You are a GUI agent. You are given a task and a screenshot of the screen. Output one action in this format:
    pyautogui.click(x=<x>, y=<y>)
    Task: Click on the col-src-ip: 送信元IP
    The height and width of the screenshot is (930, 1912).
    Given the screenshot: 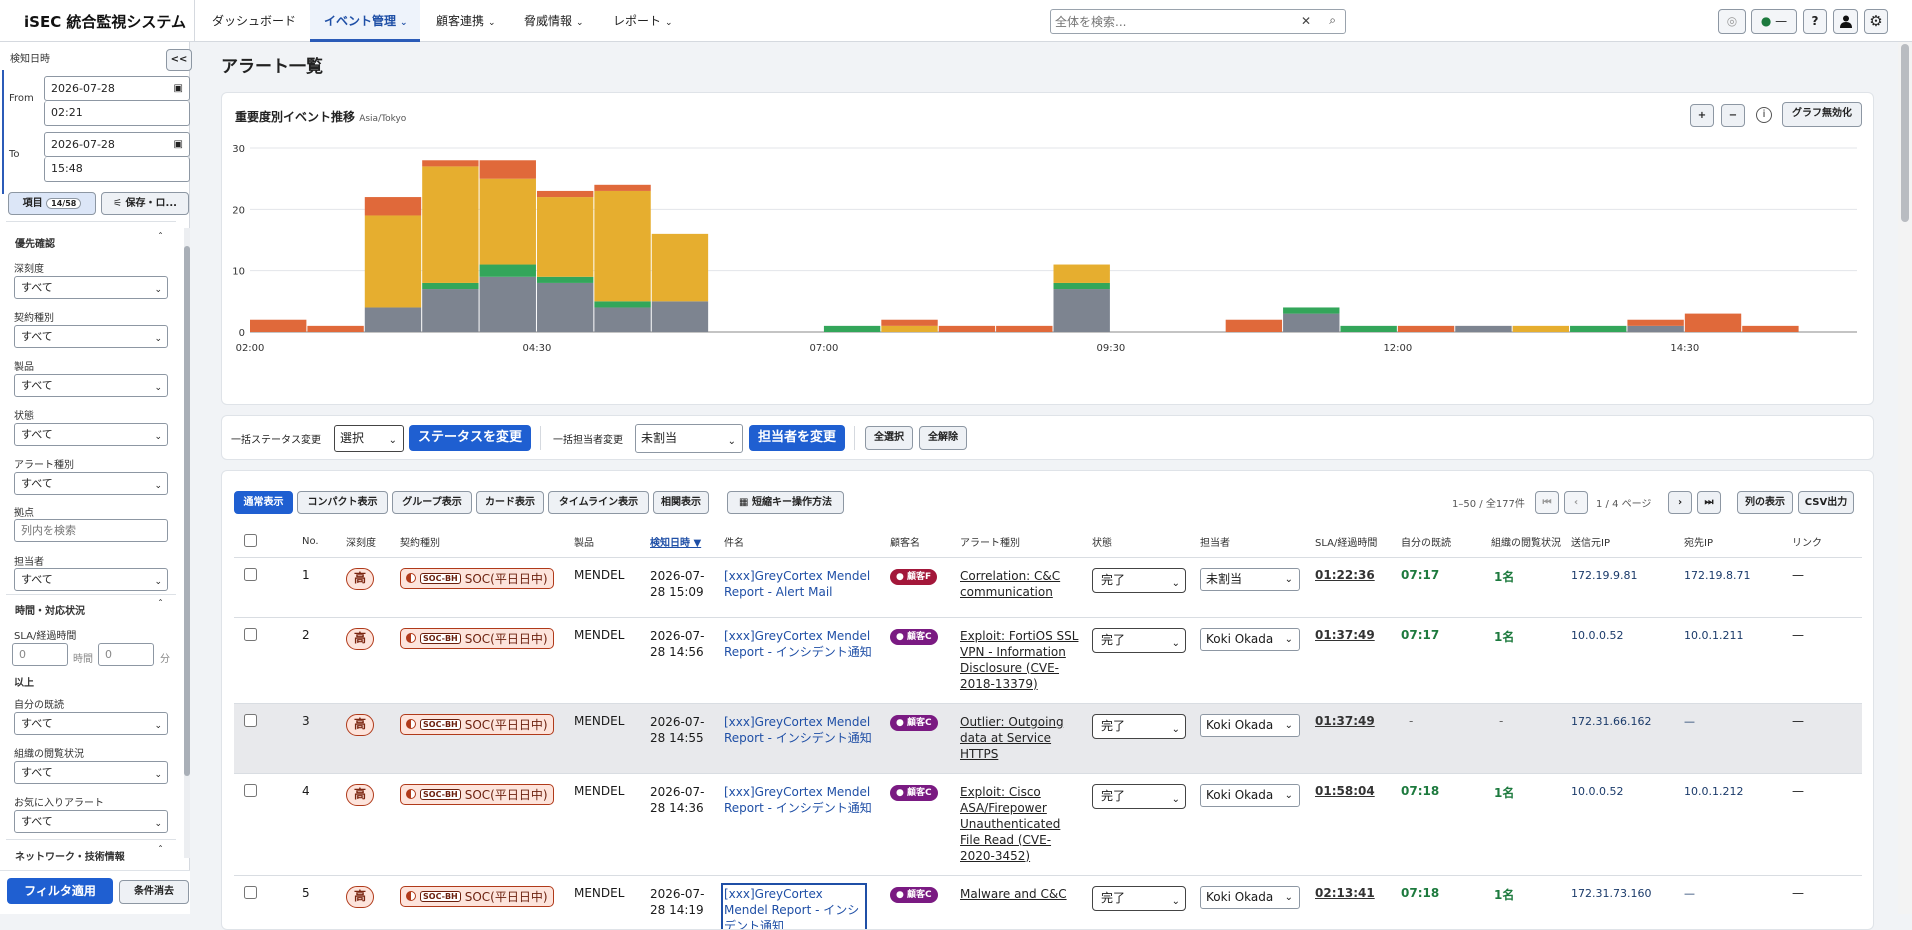 What is the action you would take?
    pyautogui.click(x=1627, y=542)
    